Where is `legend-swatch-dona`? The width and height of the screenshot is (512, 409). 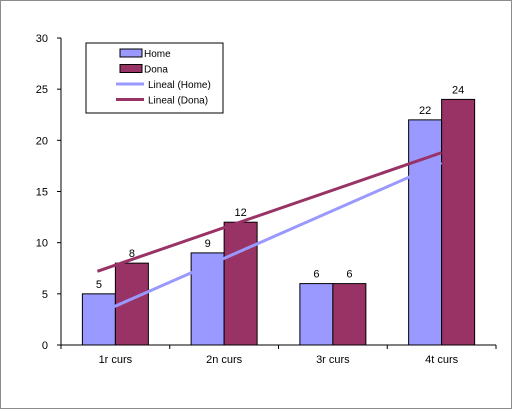
legend-swatch-dona is located at coordinates (131, 68).